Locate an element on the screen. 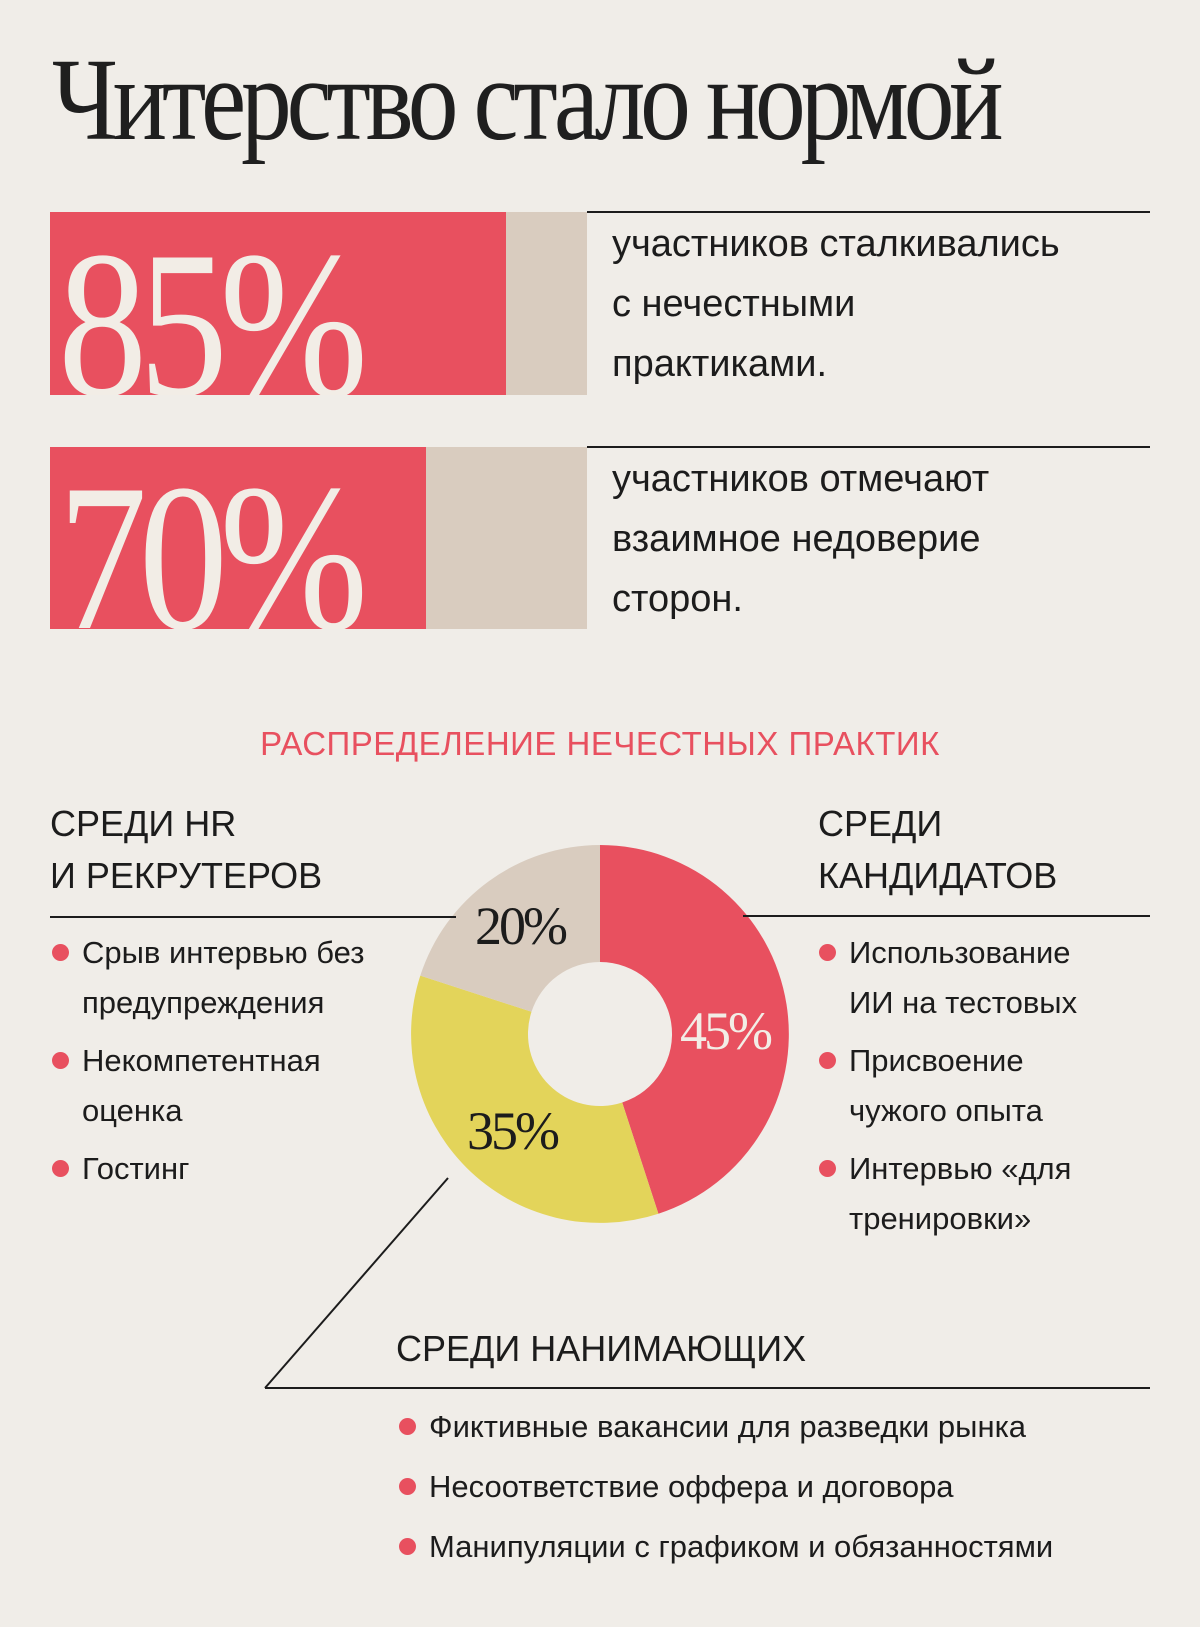  stat-bar-fill-70: 70% is located at coordinates (238, 538).